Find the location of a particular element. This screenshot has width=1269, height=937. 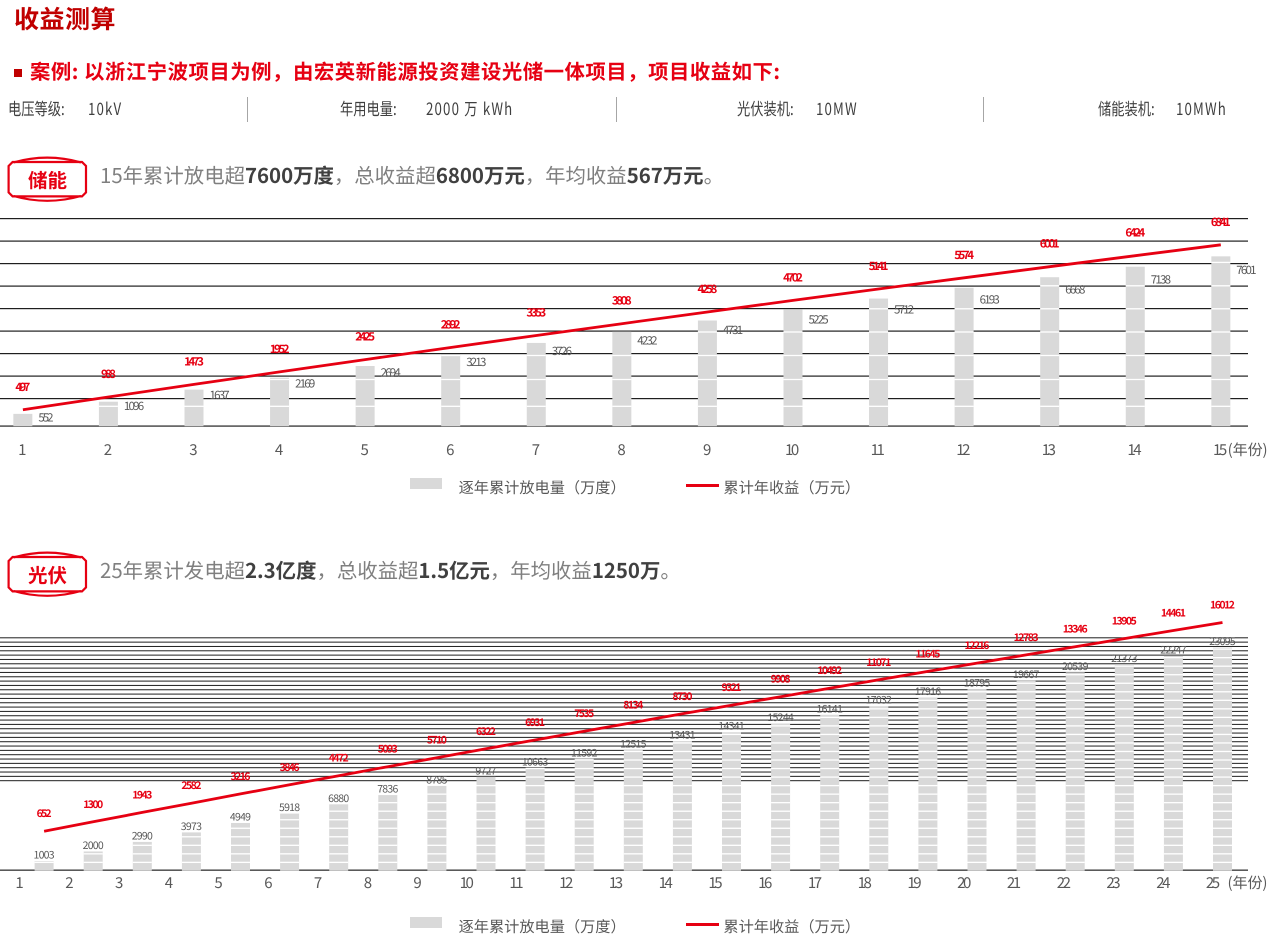

svg-text: 16 is located at coordinates (765, 882).